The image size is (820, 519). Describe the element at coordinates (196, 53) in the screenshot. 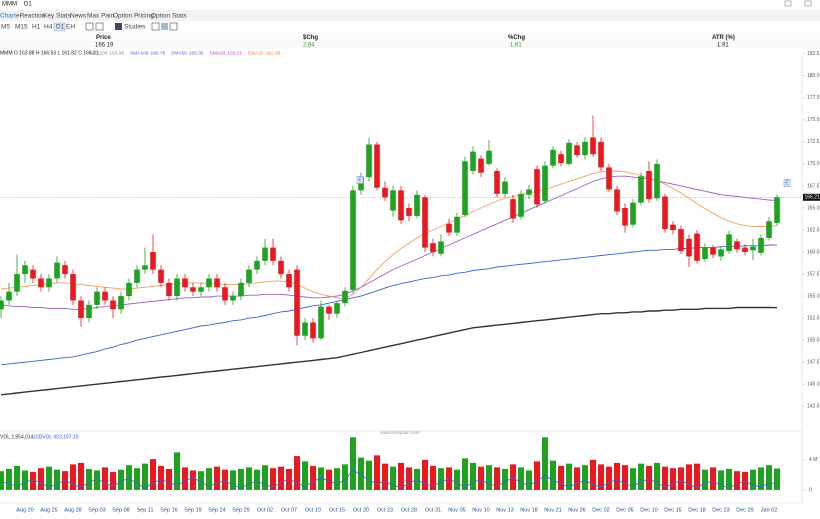

I see `legend-value: 165.86` at that location.